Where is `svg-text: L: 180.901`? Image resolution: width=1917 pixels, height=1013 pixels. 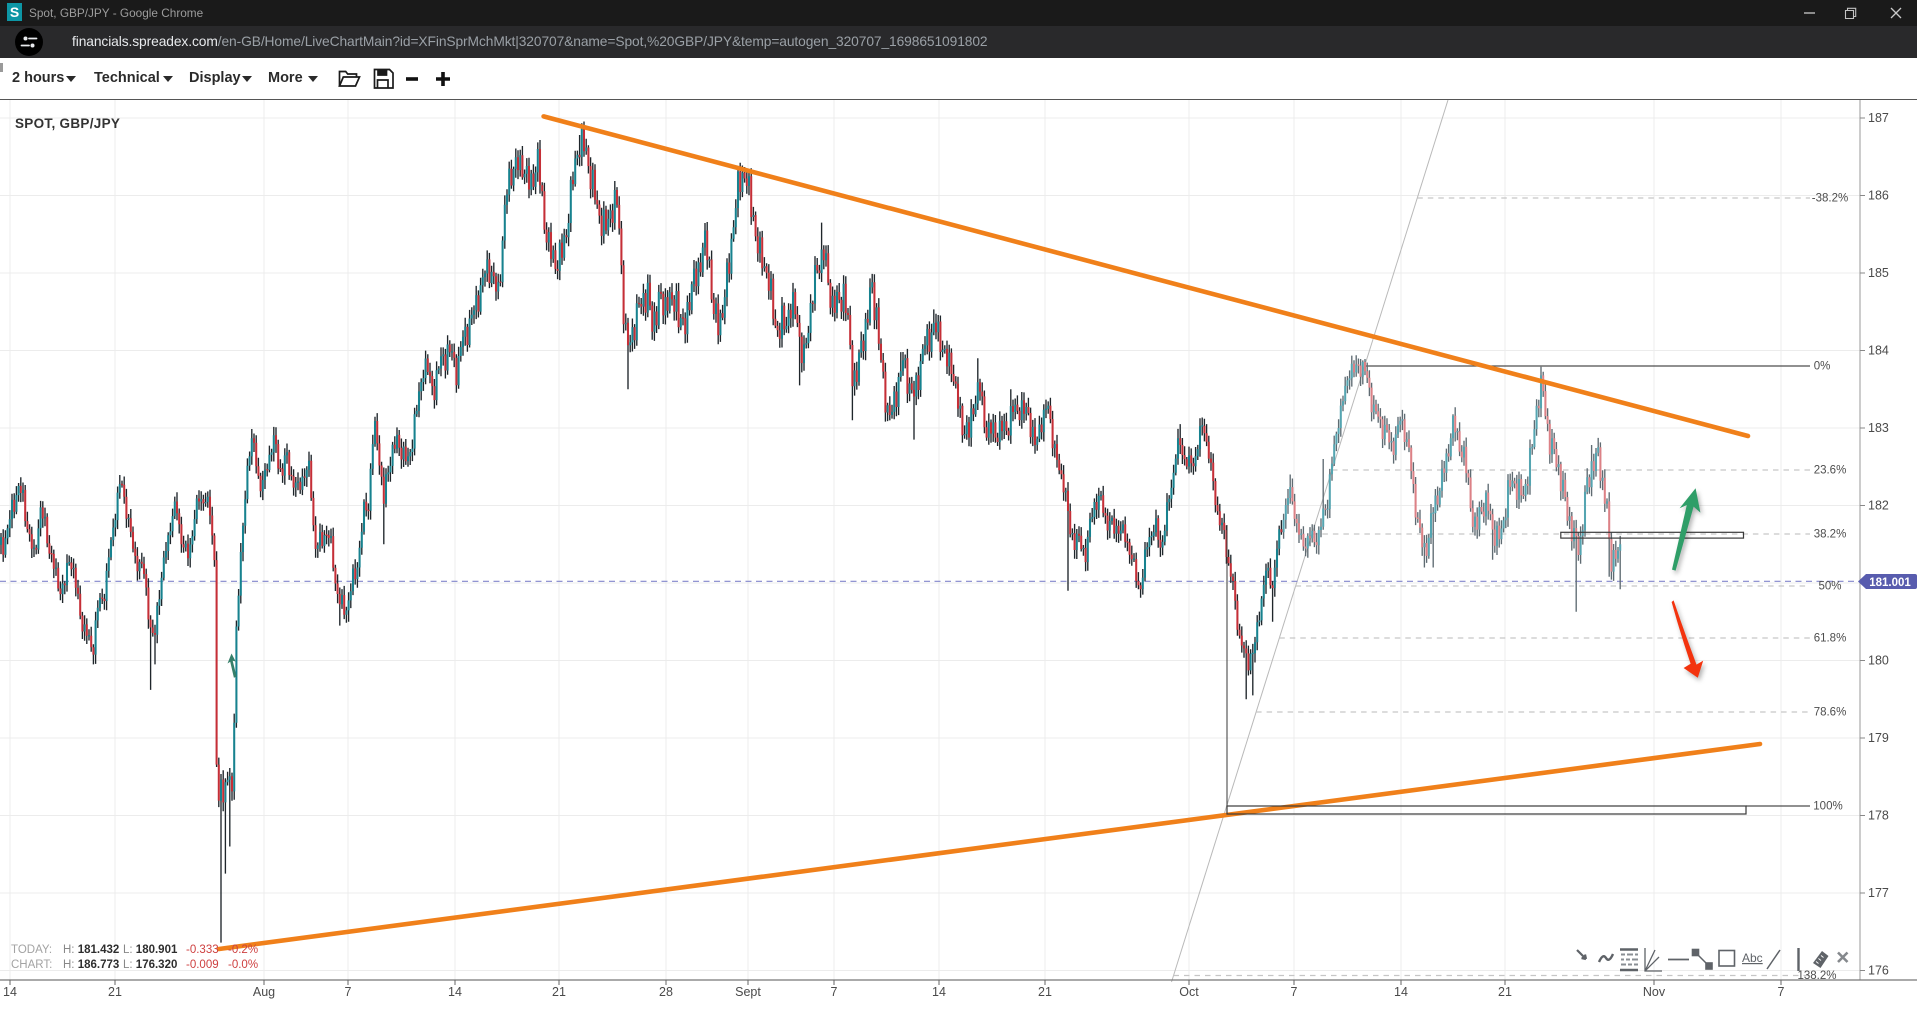 svg-text: L: 180.901 is located at coordinates (150, 950).